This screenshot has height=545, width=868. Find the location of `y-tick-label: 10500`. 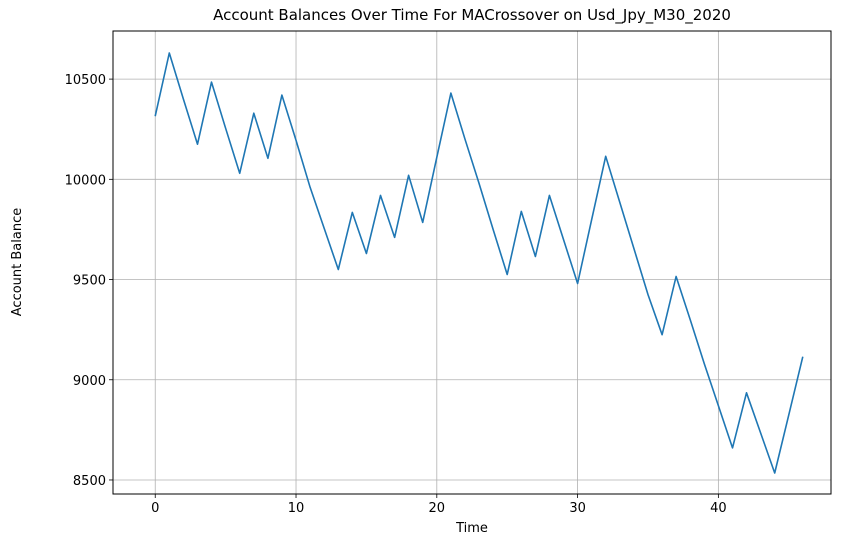

y-tick-label: 10500 is located at coordinates (85, 80).